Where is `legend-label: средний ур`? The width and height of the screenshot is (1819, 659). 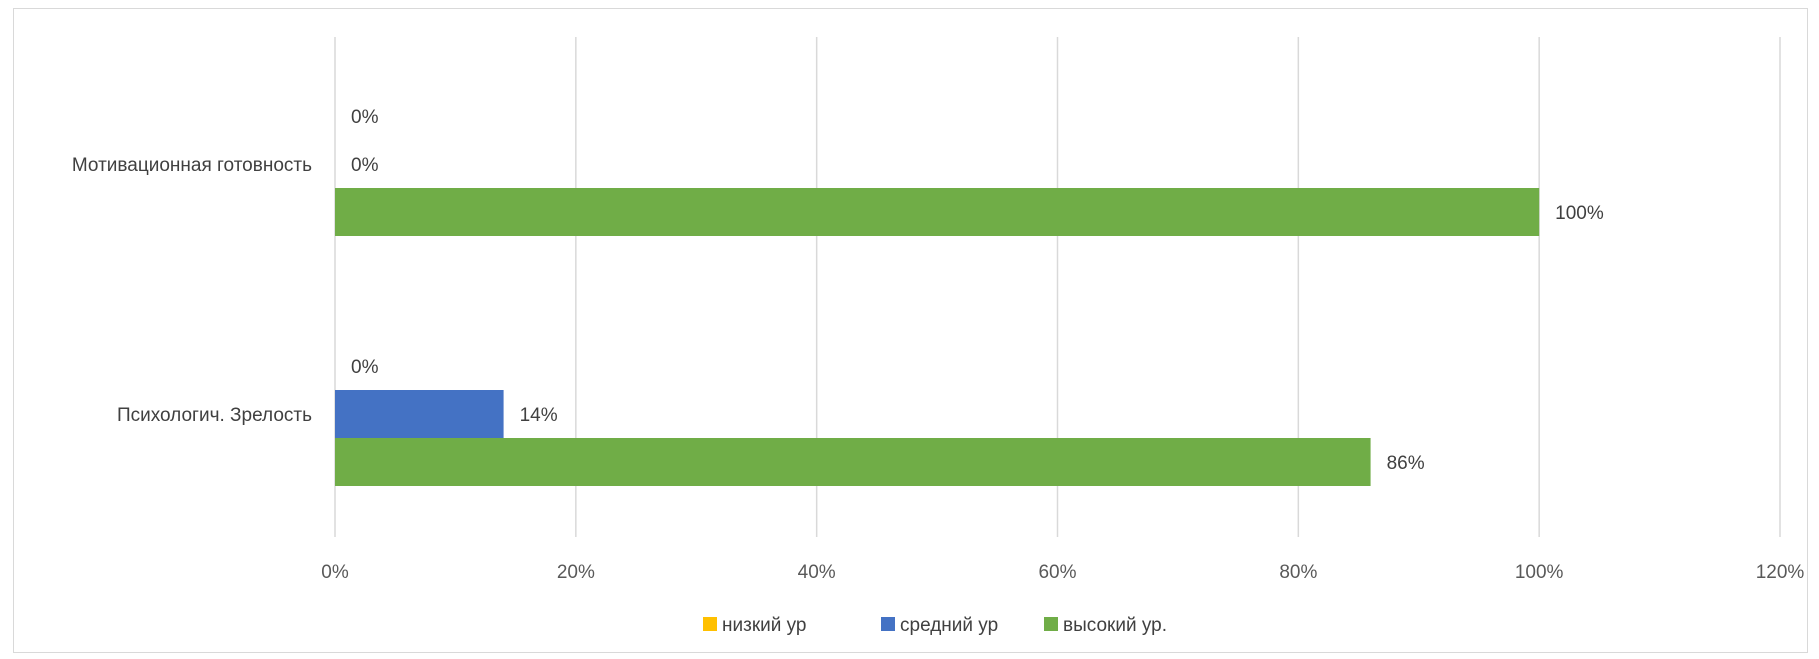
legend-label: средний ур is located at coordinates (949, 625).